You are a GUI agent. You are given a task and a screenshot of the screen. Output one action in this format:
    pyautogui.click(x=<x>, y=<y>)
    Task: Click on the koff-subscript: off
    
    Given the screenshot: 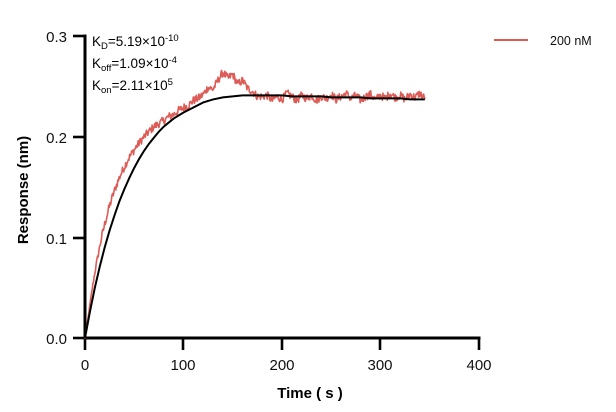 What is the action you would take?
    pyautogui.click(x=106, y=68)
    